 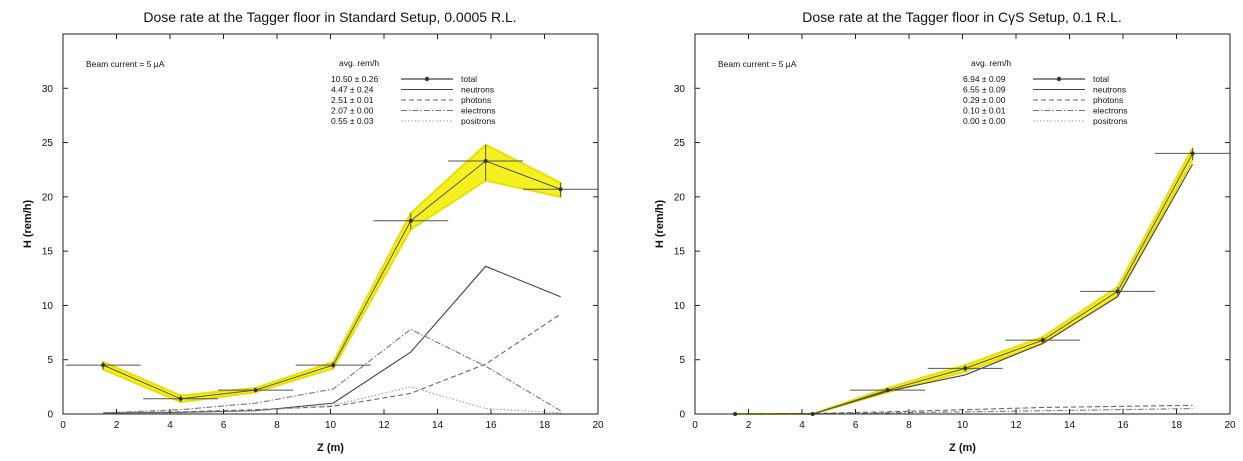 What do you see at coordinates (332, 400) in the screenshot?
I see `series-line-positrons` at bounding box center [332, 400].